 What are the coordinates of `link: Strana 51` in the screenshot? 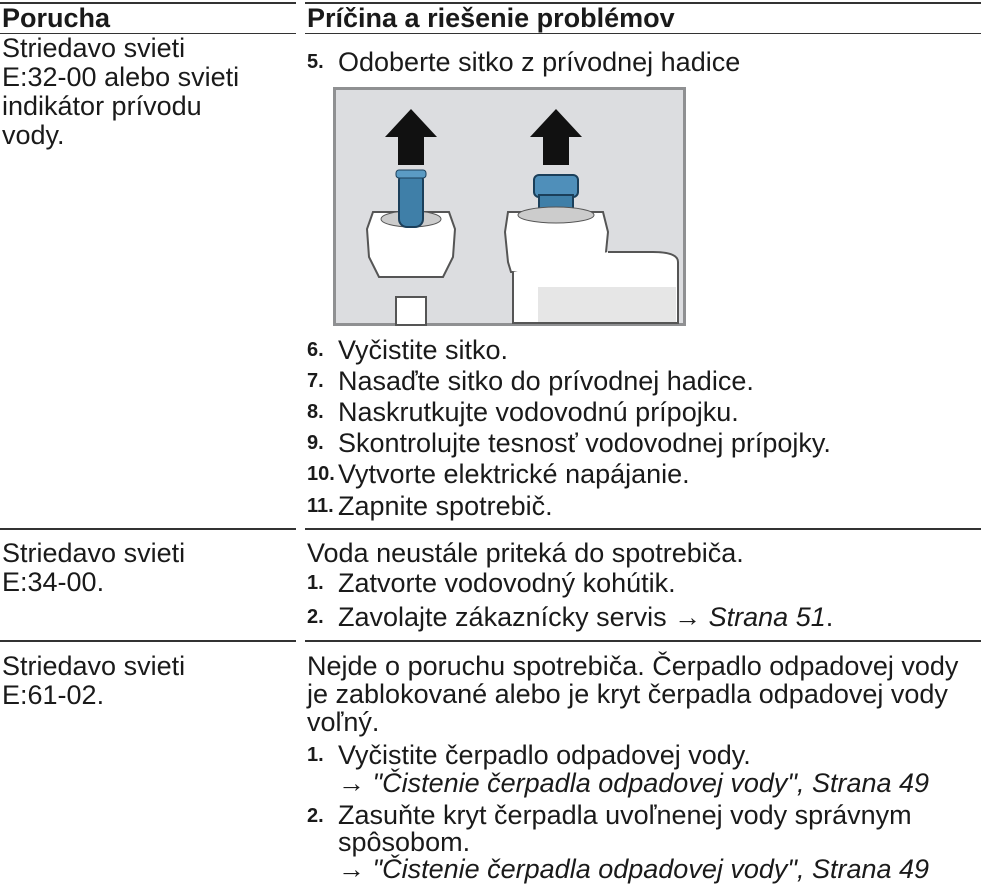 It's located at (767, 617).